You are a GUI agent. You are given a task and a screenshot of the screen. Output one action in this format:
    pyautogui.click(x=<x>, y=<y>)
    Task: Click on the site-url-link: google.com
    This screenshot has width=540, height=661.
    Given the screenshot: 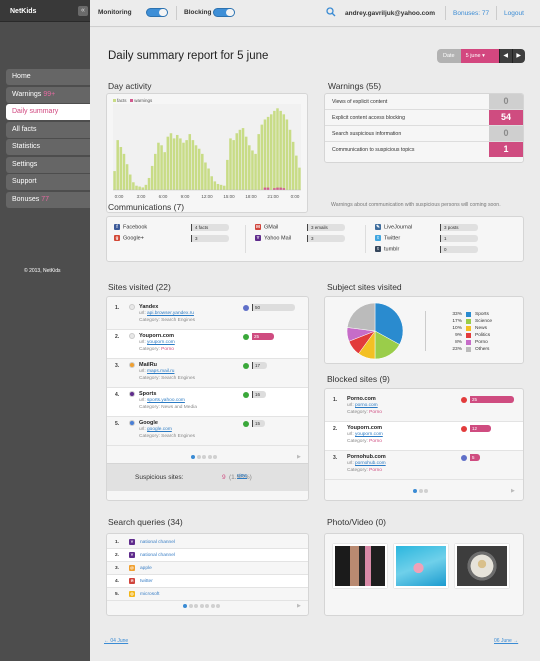 What is the action you would take?
    pyautogui.click(x=159, y=429)
    